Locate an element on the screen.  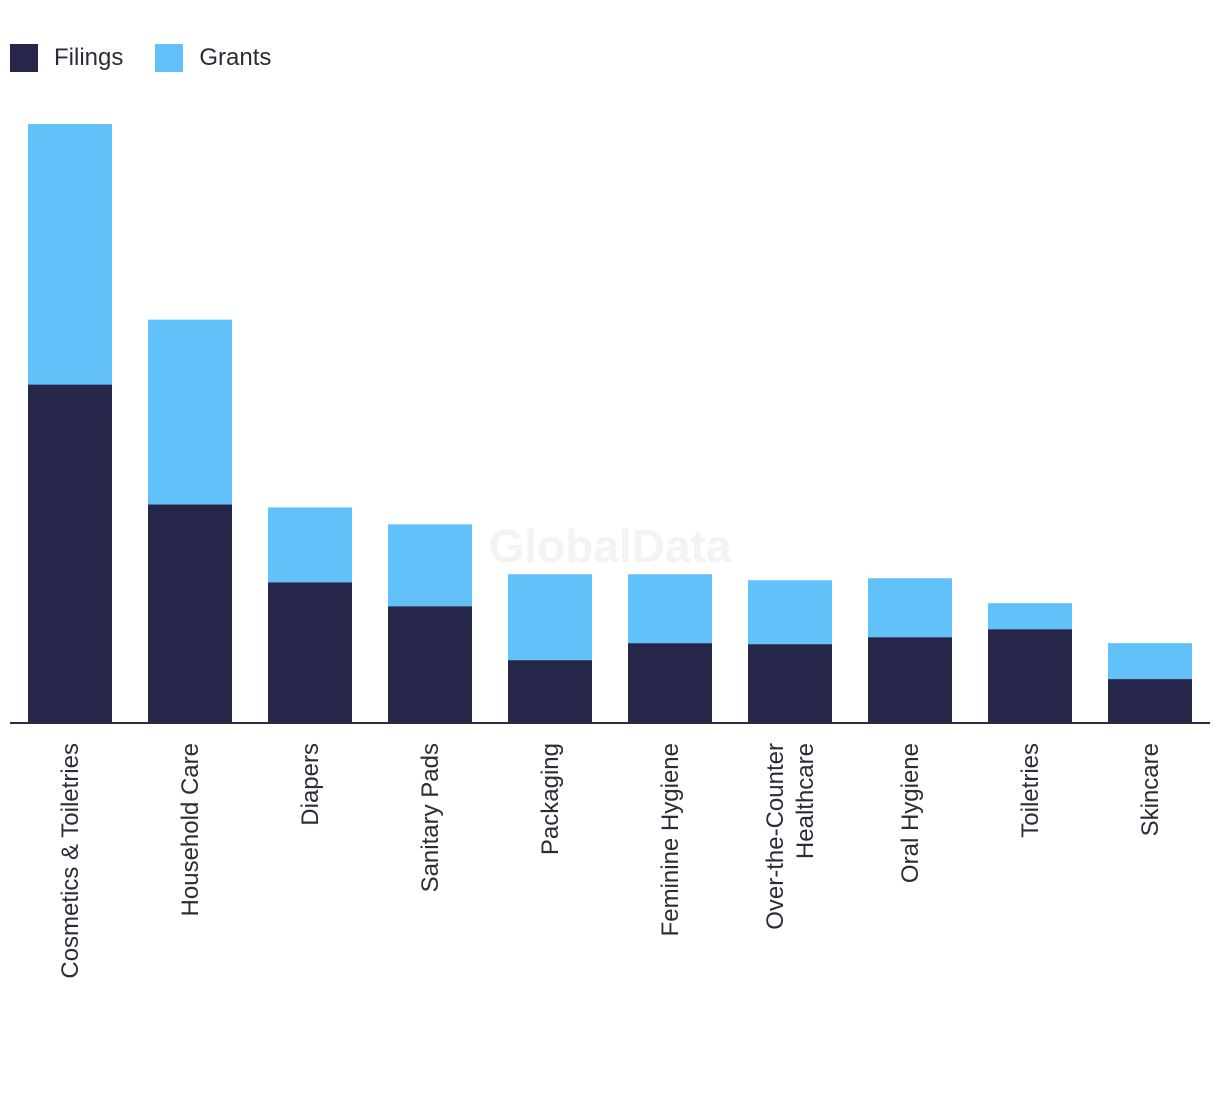
watermark-logo: GlobalData is located at coordinates (610, 546).